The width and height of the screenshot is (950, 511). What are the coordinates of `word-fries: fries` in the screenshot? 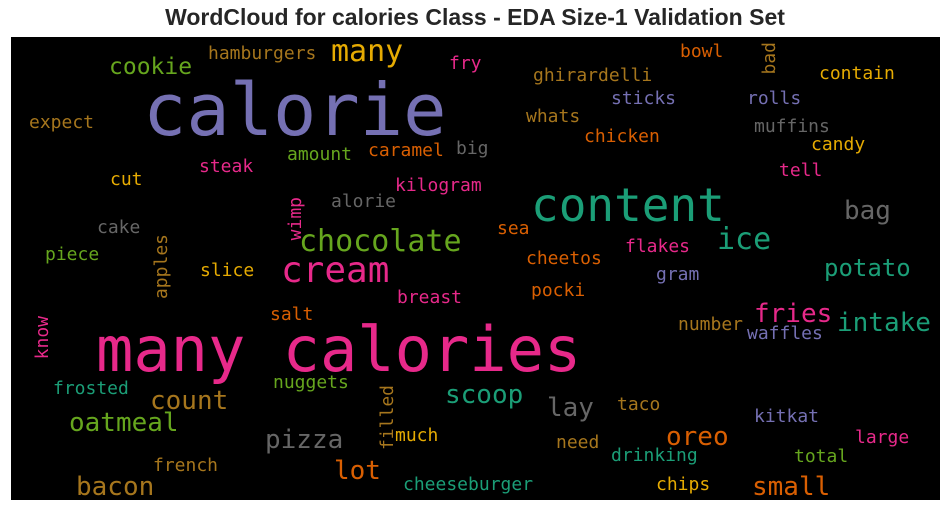 It's located at (793, 314).